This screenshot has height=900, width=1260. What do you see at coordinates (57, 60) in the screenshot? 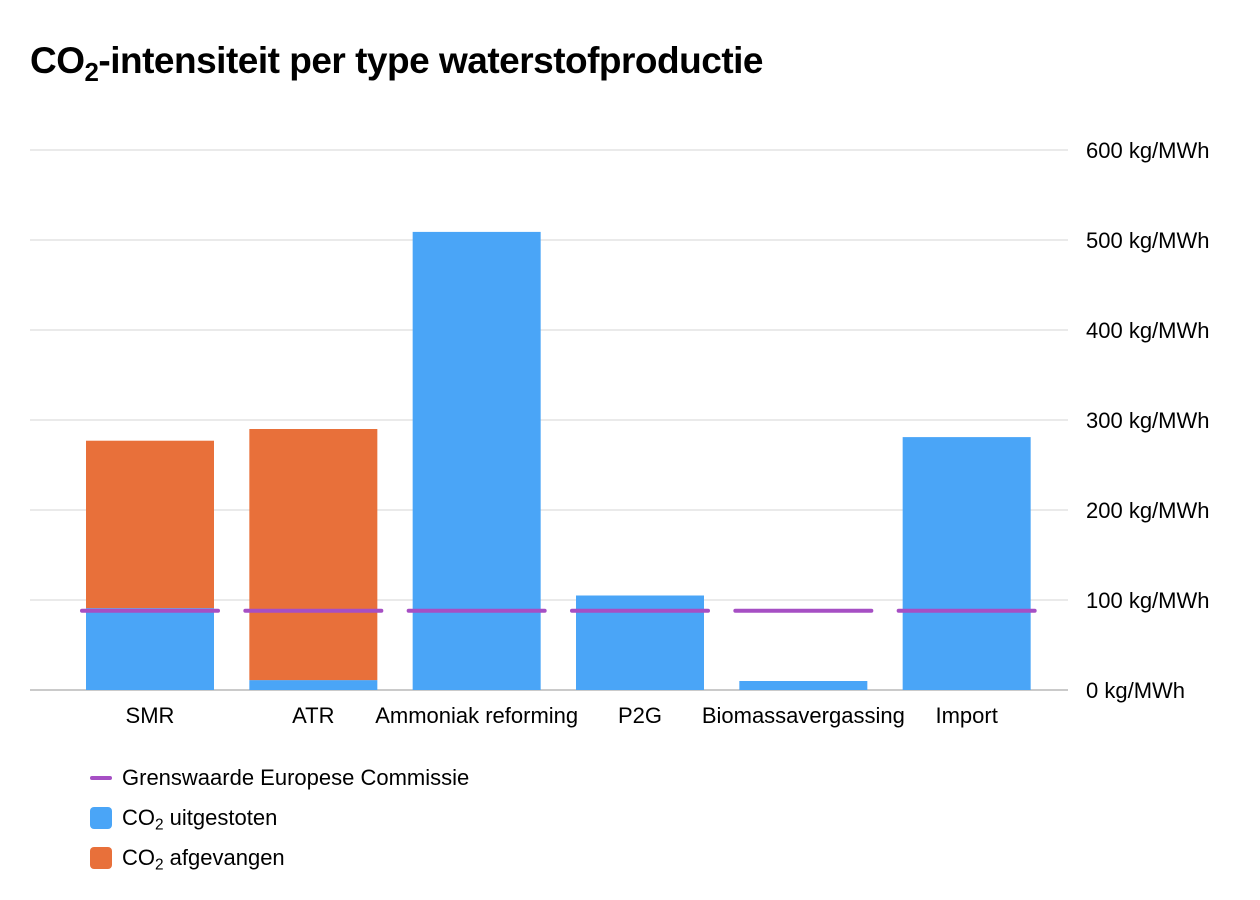
I see `title-prefix: CO` at bounding box center [57, 60].